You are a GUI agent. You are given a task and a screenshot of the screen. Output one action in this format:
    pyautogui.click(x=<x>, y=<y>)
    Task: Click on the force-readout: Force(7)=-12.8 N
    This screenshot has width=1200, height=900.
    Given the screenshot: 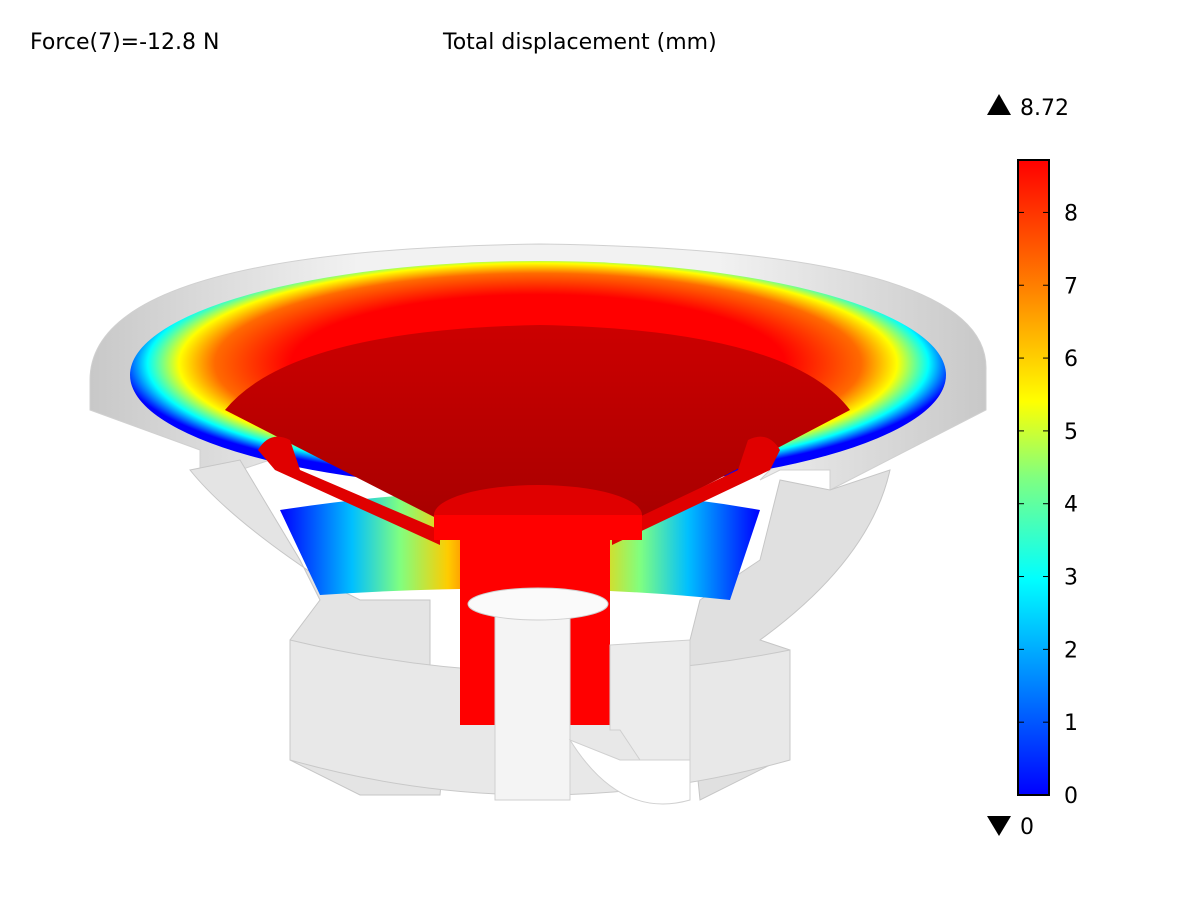 What is the action you would take?
    pyautogui.click(x=125, y=42)
    